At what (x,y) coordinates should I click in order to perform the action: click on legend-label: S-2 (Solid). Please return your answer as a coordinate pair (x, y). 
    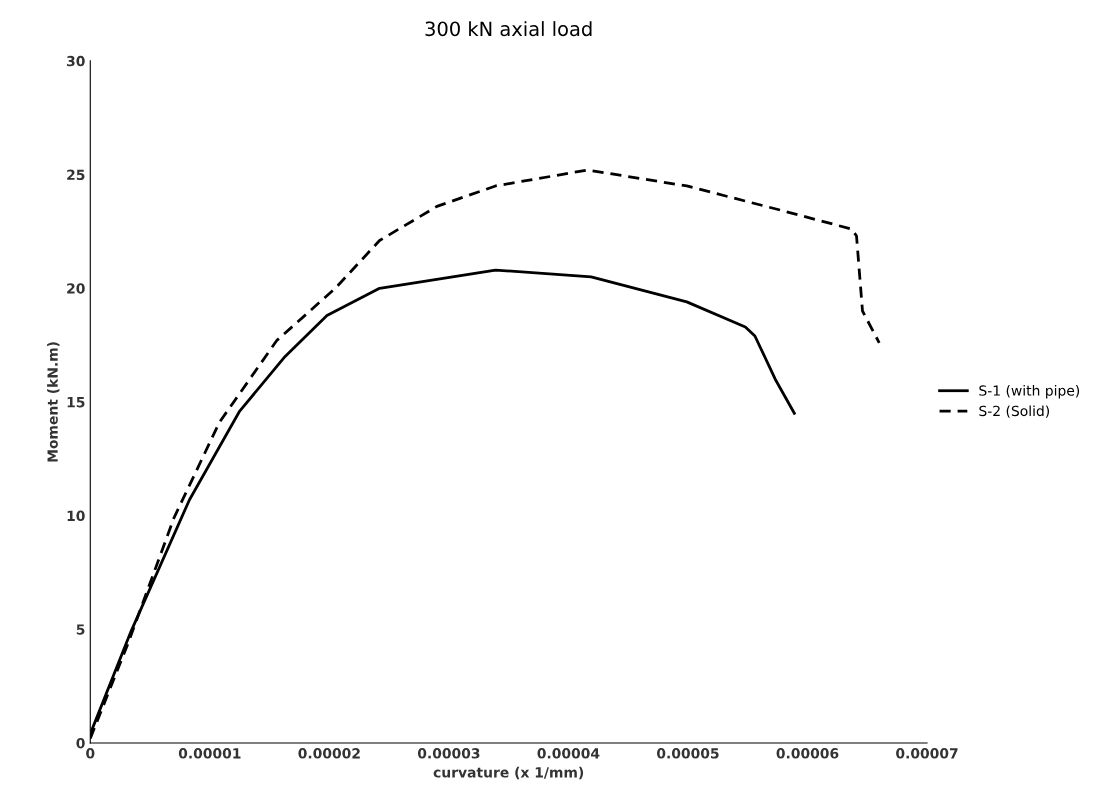
    Looking at the image, I should click on (1014, 411).